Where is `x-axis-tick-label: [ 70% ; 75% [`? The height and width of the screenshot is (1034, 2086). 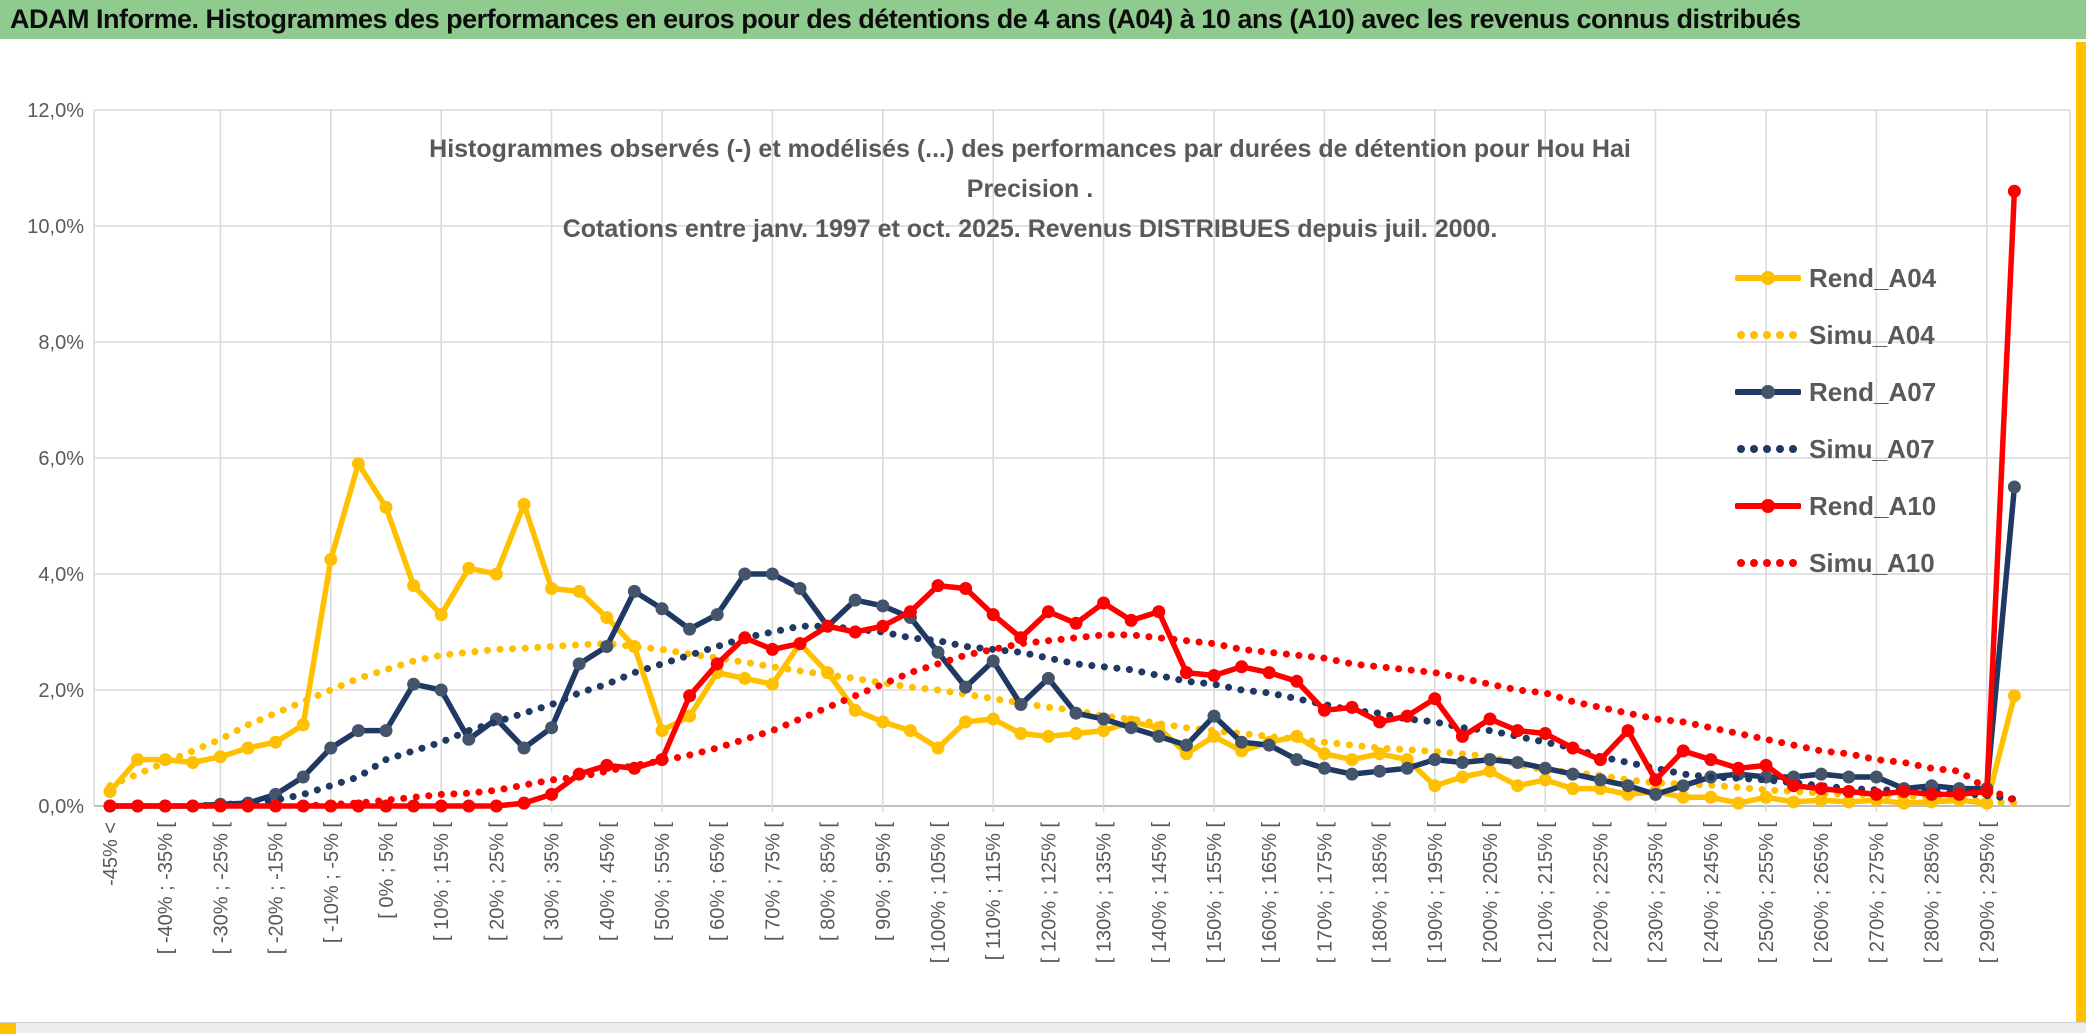 x-axis-tick-label: [ 70% ; 75% [ is located at coordinates (773, 881).